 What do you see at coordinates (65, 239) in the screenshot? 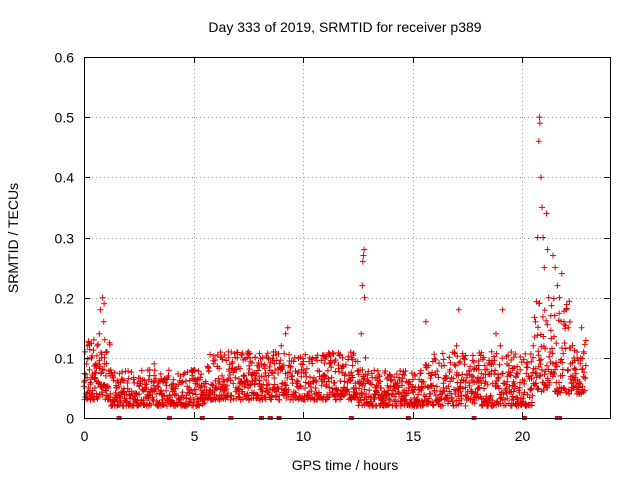
I see `y-tick-label: 0.3` at bounding box center [65, 239].